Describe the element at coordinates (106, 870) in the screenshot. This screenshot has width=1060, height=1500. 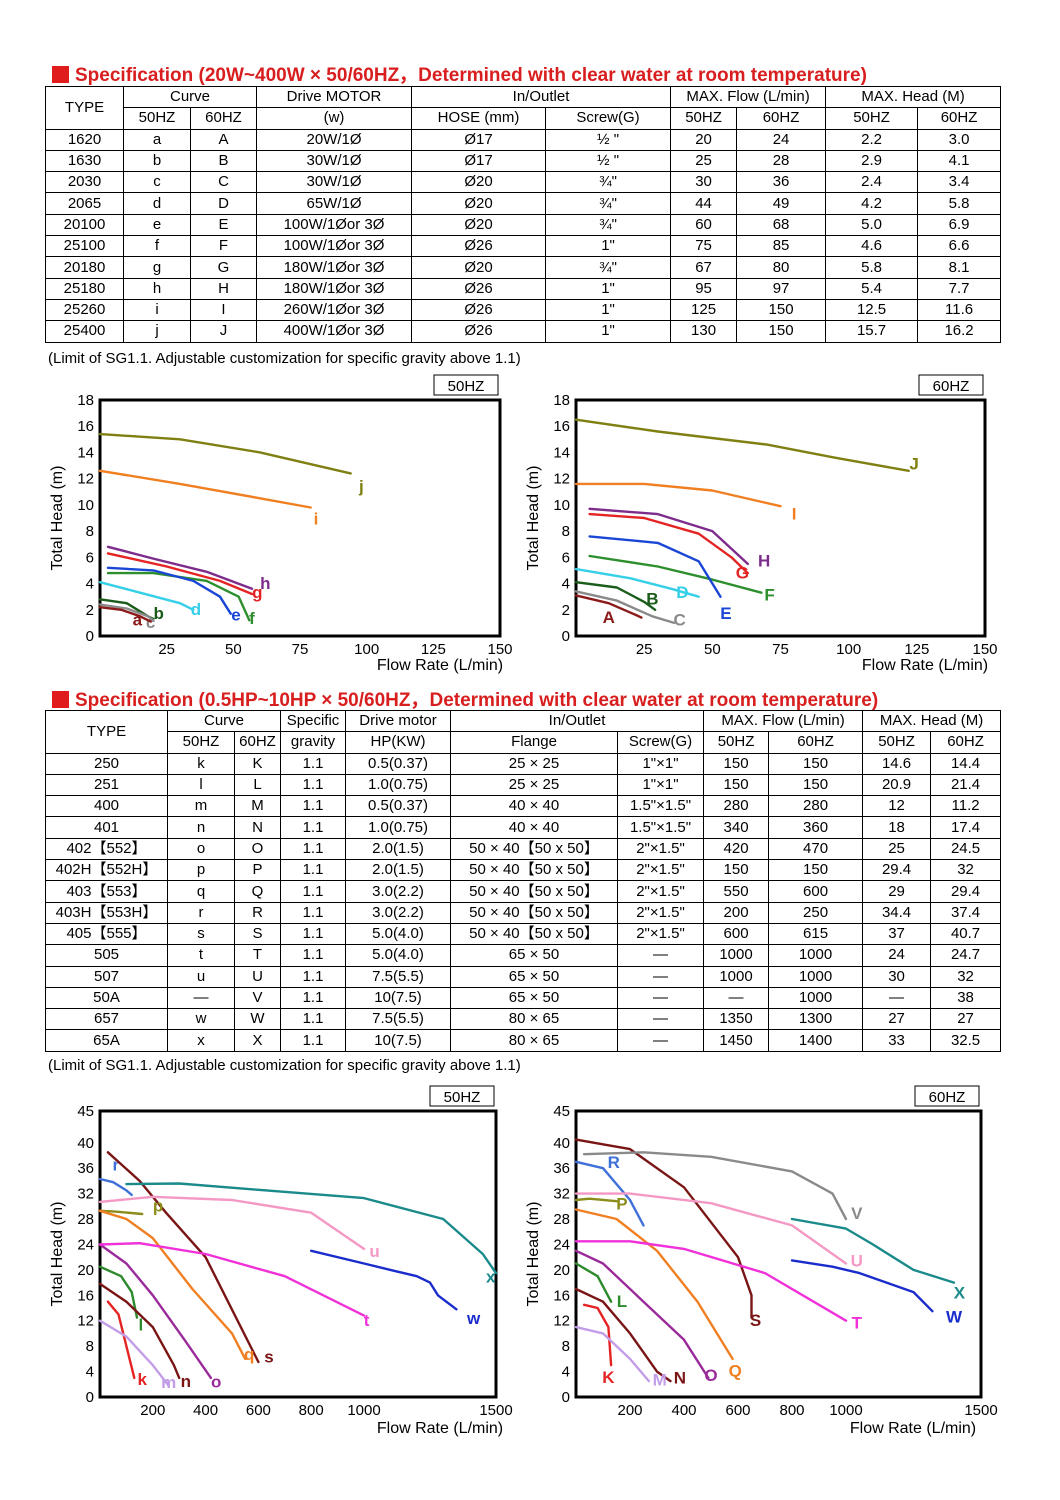
I see `table-cell: 402H【552H】` at that location.